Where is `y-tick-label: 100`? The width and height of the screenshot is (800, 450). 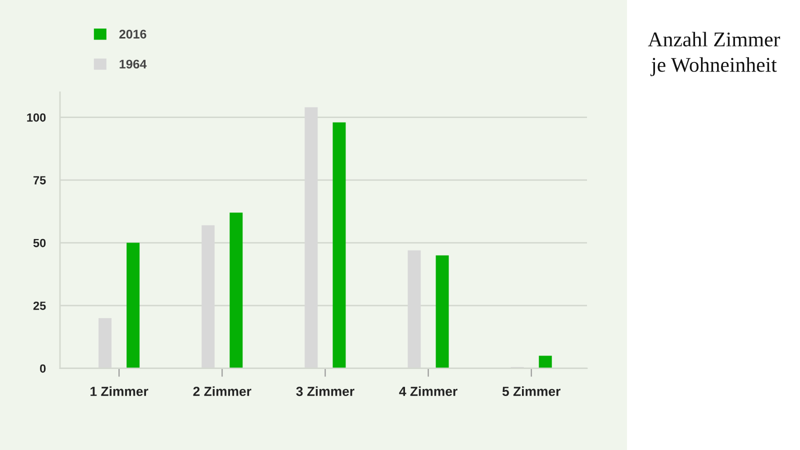
y-tick-label: 100 is located at coordinates (36, 117).